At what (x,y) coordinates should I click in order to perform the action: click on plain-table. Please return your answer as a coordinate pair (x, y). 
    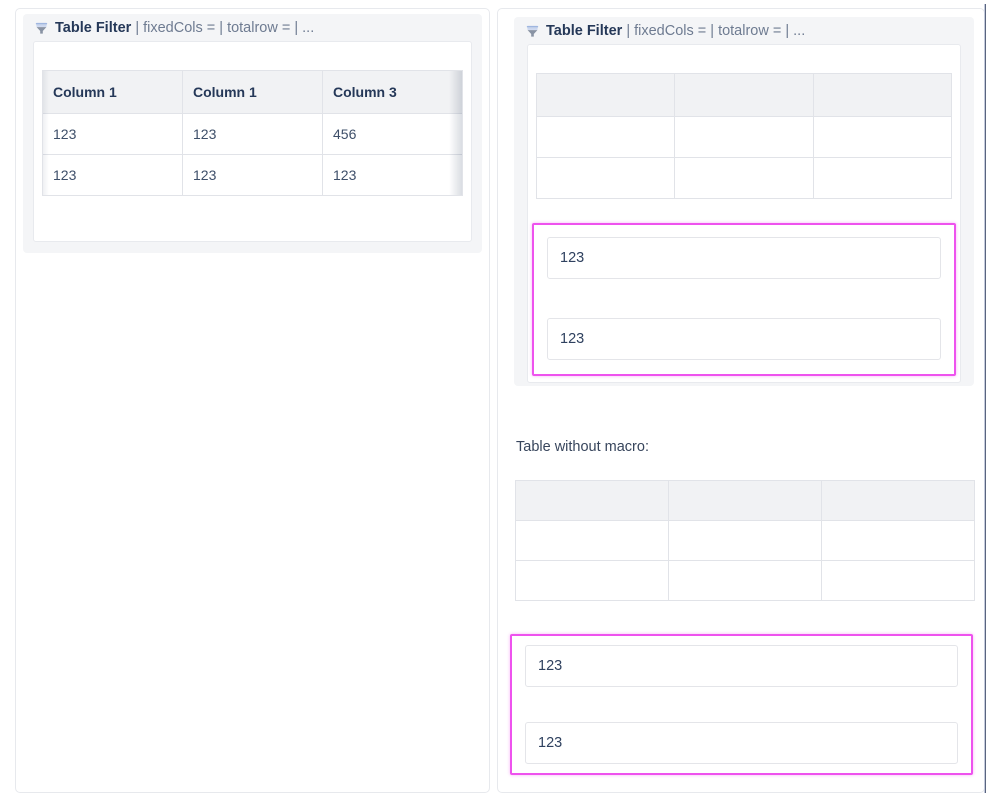
    Looking at the image, I should click on (745, 540).